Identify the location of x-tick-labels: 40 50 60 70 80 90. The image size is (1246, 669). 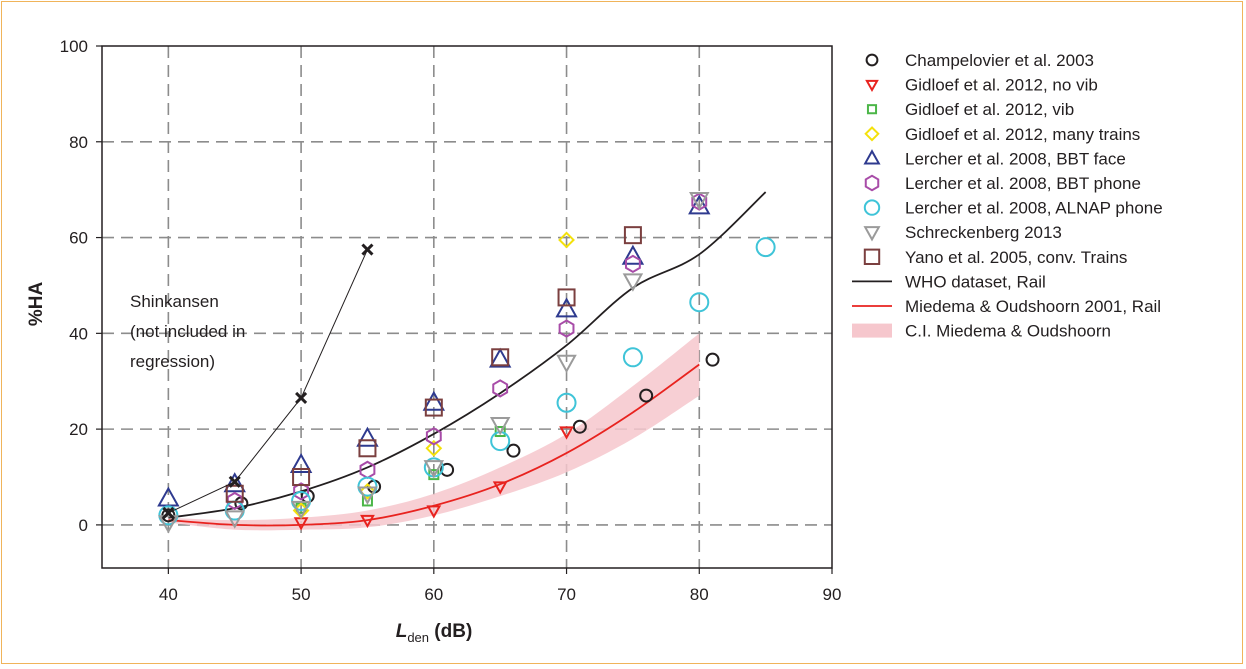
(500, 586).